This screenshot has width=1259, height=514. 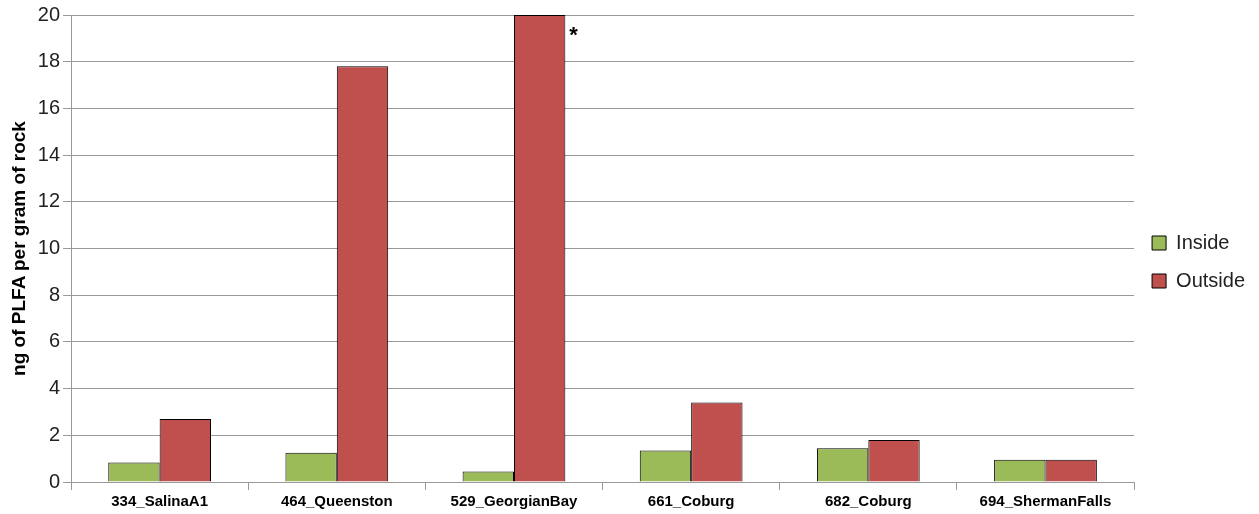 What do you see at coordinates (54, 387) in the screenshot?
I see `y-tick-label: 4` at bounding box center [54, 387].